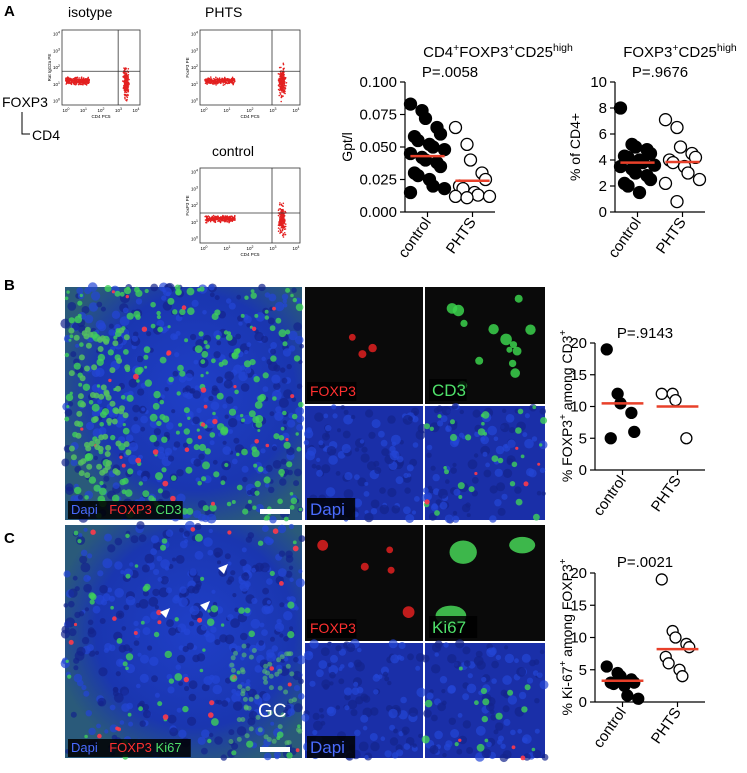  I want to click on chart-title: FOXP3+CD25high, so click(680, 51).